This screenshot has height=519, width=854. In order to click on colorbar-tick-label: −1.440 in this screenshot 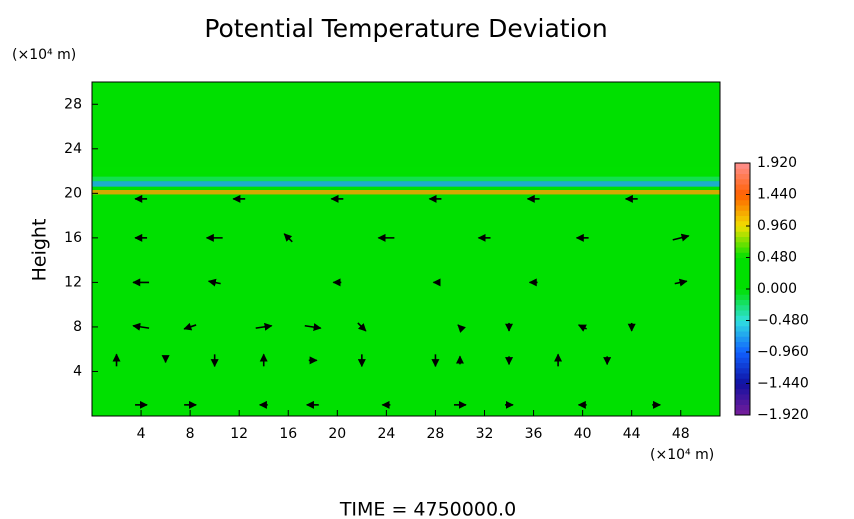, I will do `click(783, 384)`.